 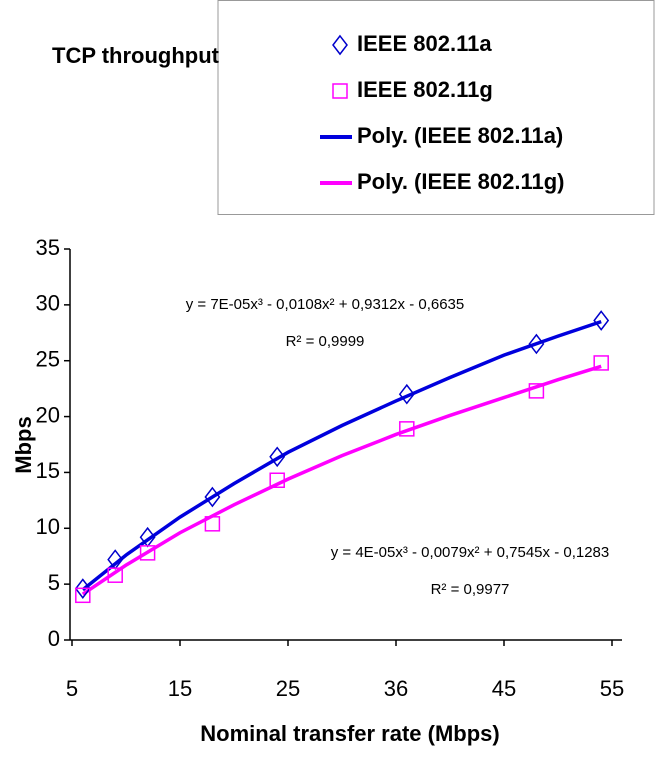 I want to click on y-tick-label: 15, so click(x=48, y=470).